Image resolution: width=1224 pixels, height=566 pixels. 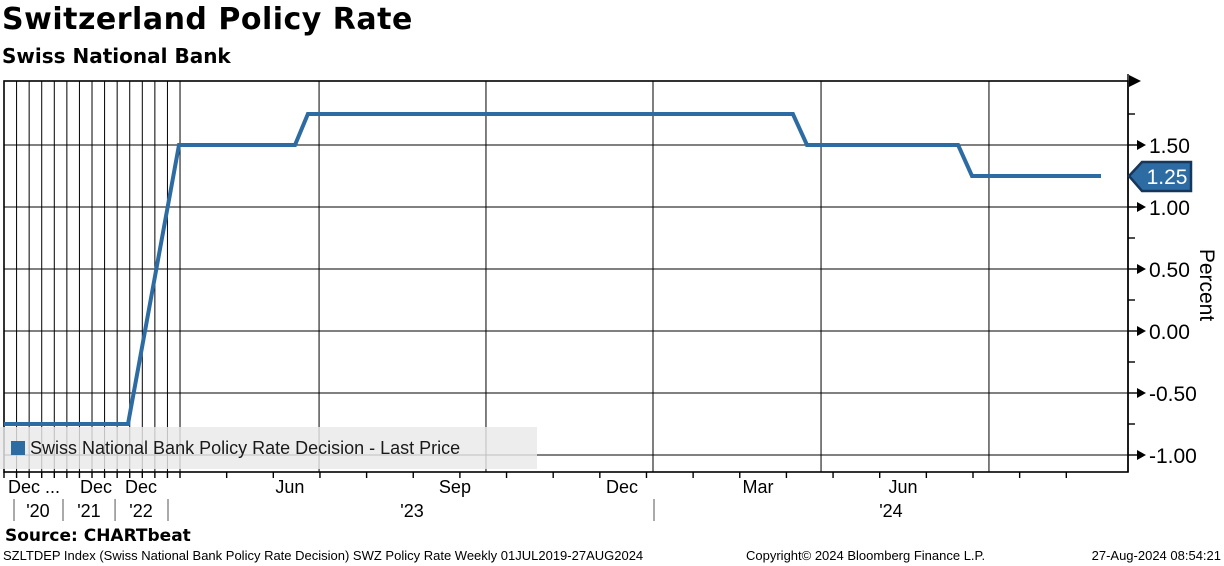 What do you see at coordinates (1135, 81) in the screenshot?
I see `axis-top-arrow-icon` at bounding box center [1135, 81].